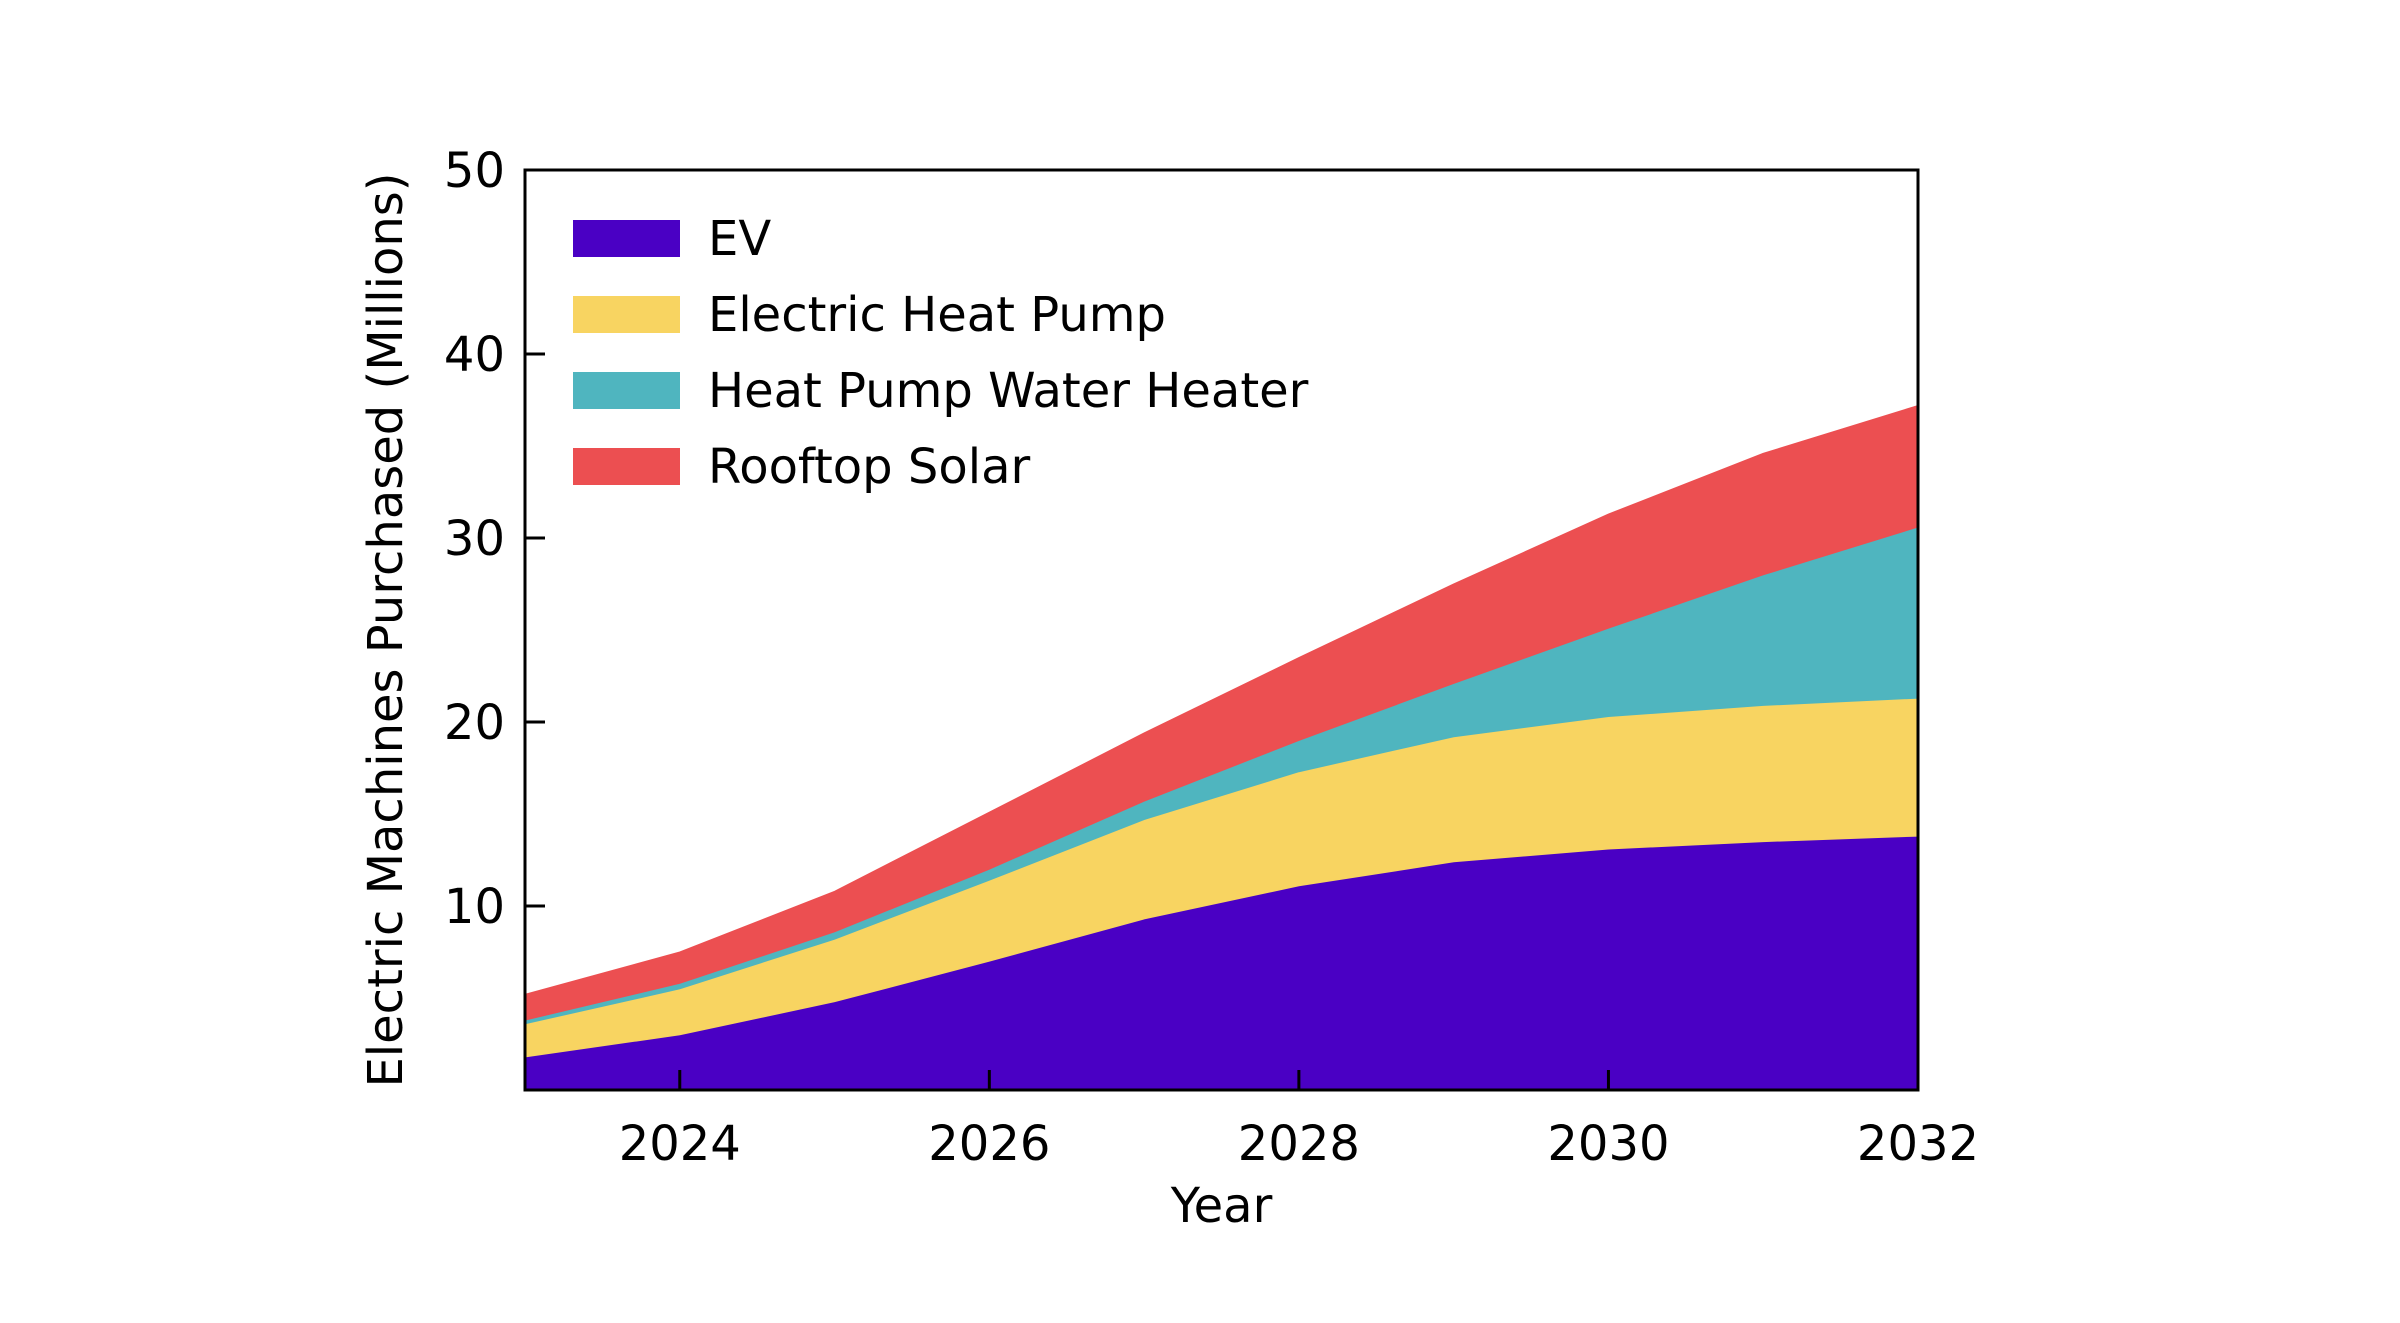  Describe the element at coordinates (989, 1144) in the screenshot. I see `x-tick-label: 2026` at that location.